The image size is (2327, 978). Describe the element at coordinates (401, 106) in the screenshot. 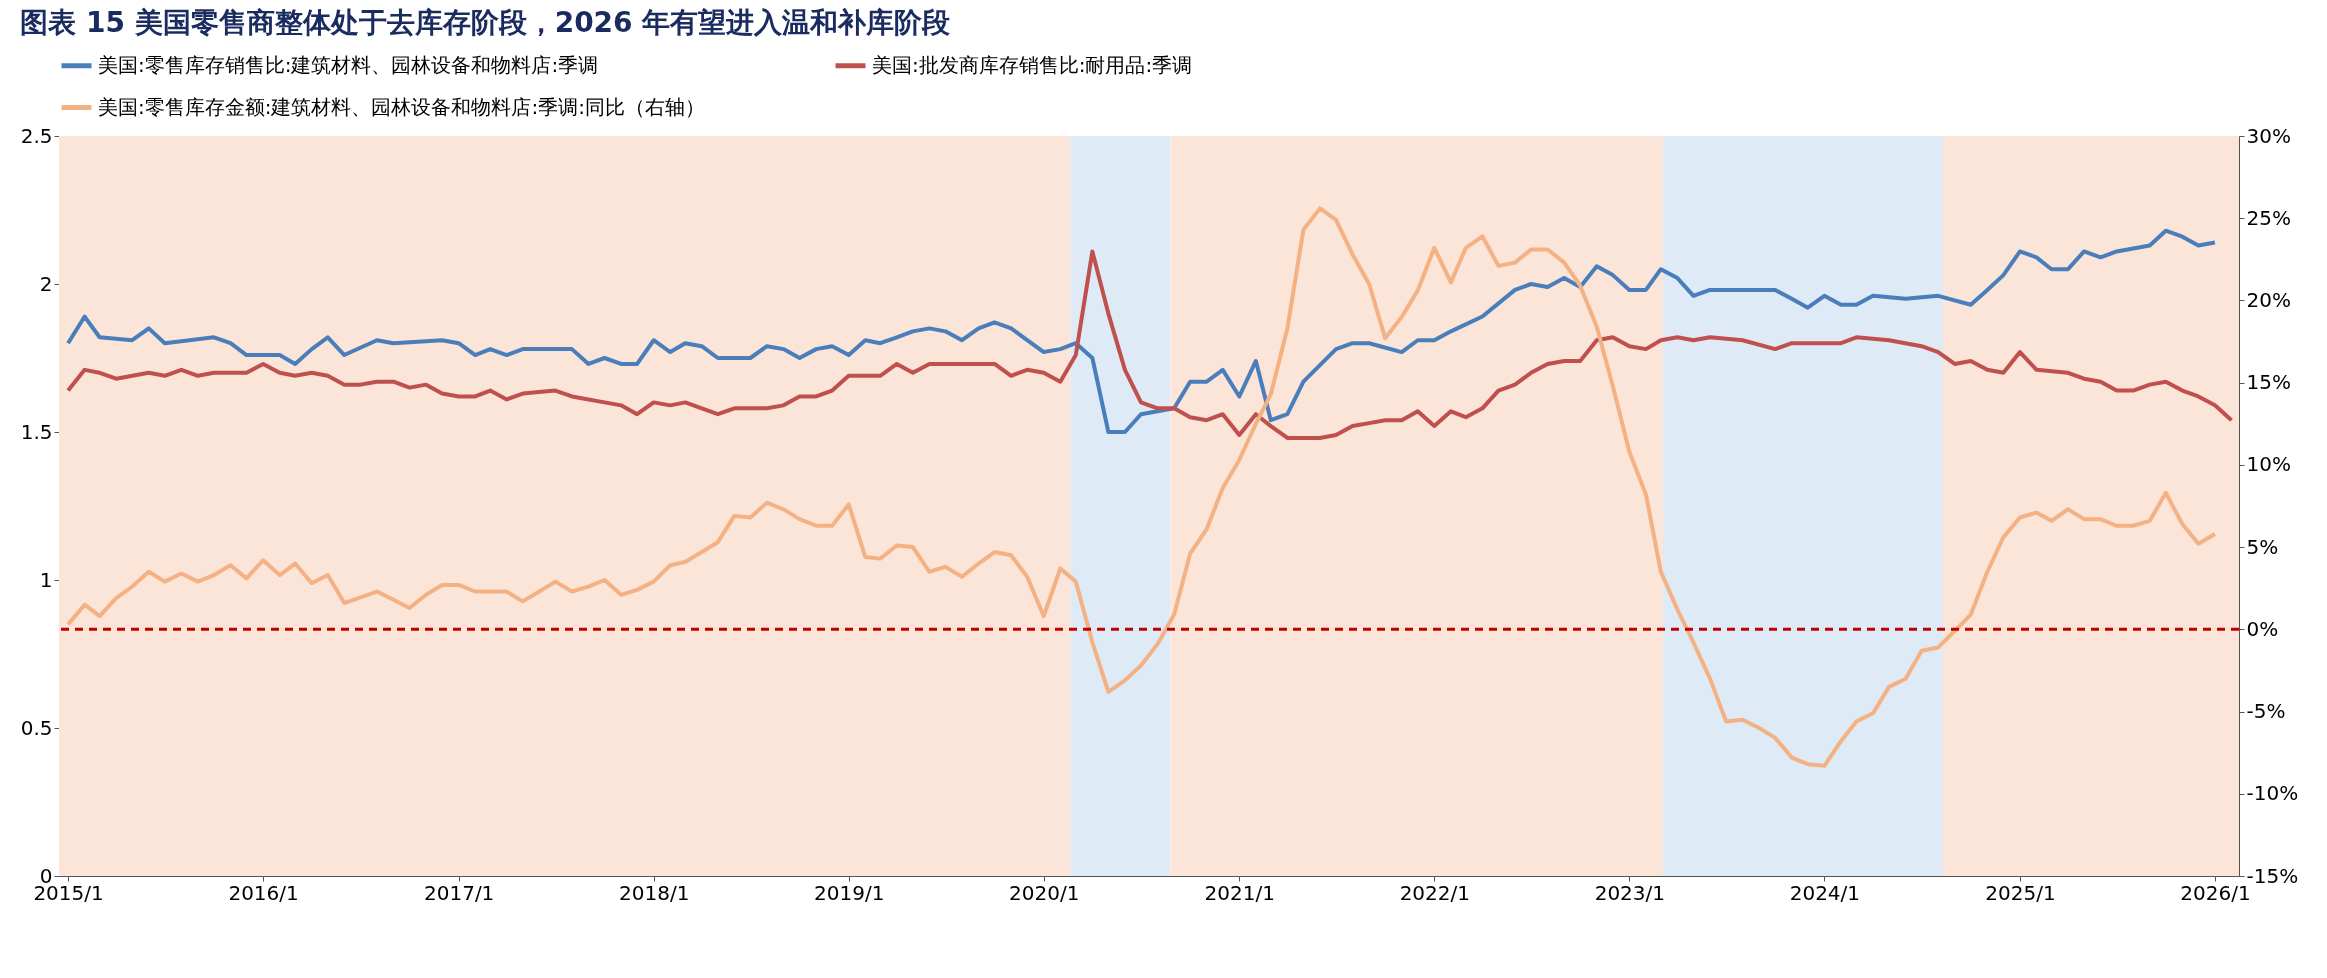

I see `legend-label: 美国:零售库存金额:建筑材料、园林设备和物料店:季调:同比（右轴）` at that location.